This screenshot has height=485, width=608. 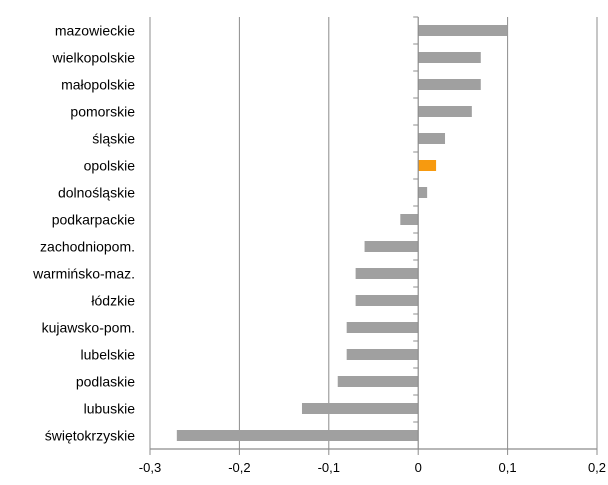 I want to click on category-label: warmińsko-maz., so click(x=83, y=274).